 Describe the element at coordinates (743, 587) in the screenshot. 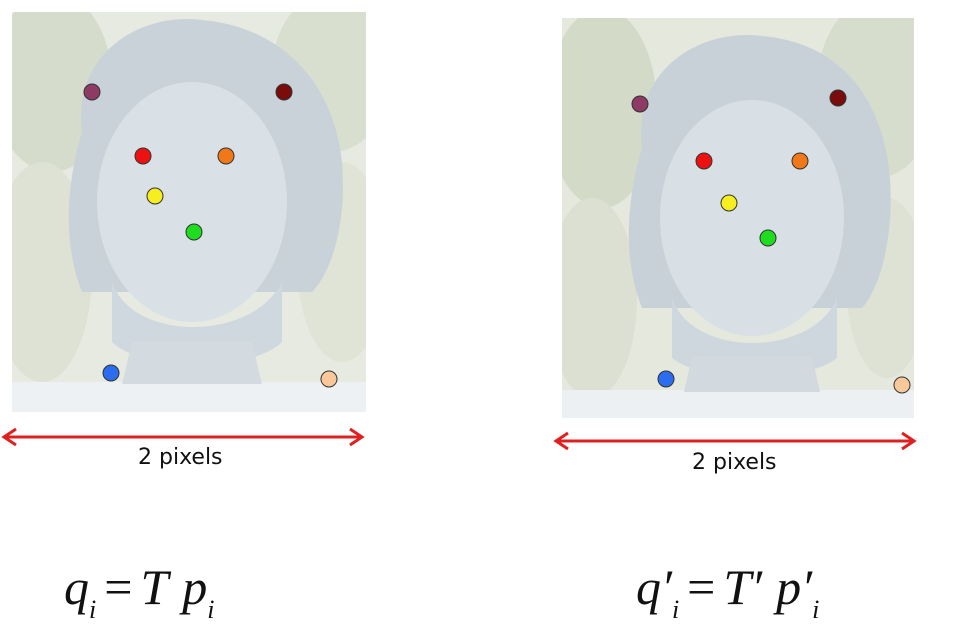

I see `eq-transform: T′` at that location.